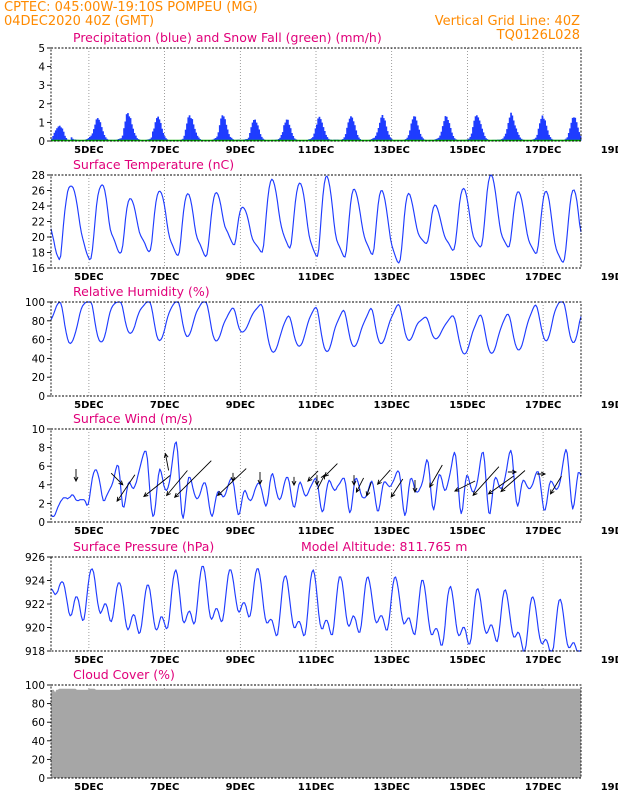  Describe the element at coordinates (38, 742) in the screenshot. I see `cloud-ytick-label: 40` at that location.